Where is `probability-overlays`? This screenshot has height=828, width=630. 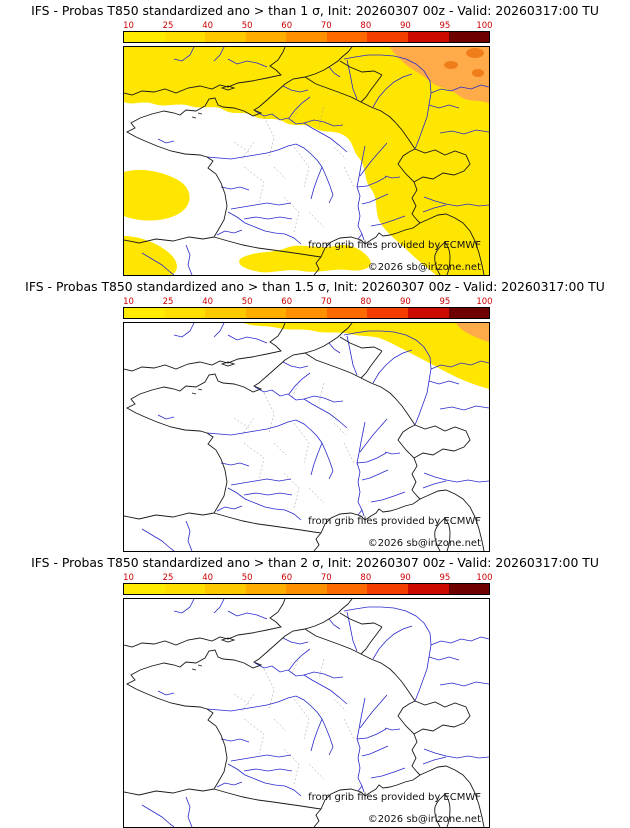
probability-overlays is located at coordinates (366, 356).